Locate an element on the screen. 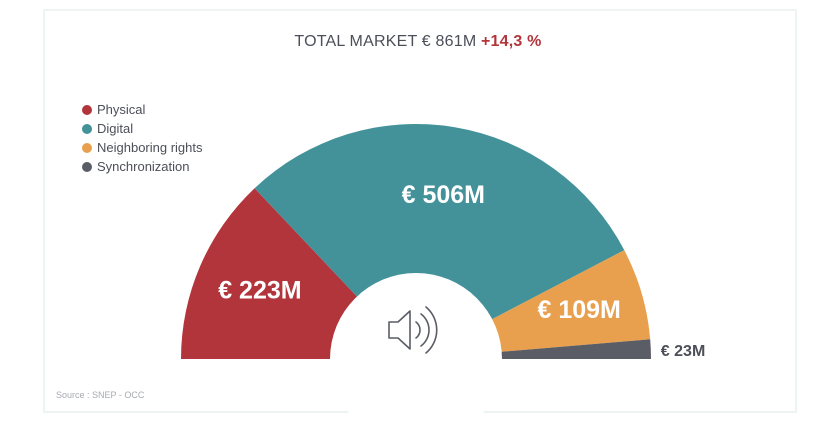 This screenshot has width=836, height=432. chart-title: TOTAL MARKET € 861M +14,3 % is located at coordinates (418, 42).